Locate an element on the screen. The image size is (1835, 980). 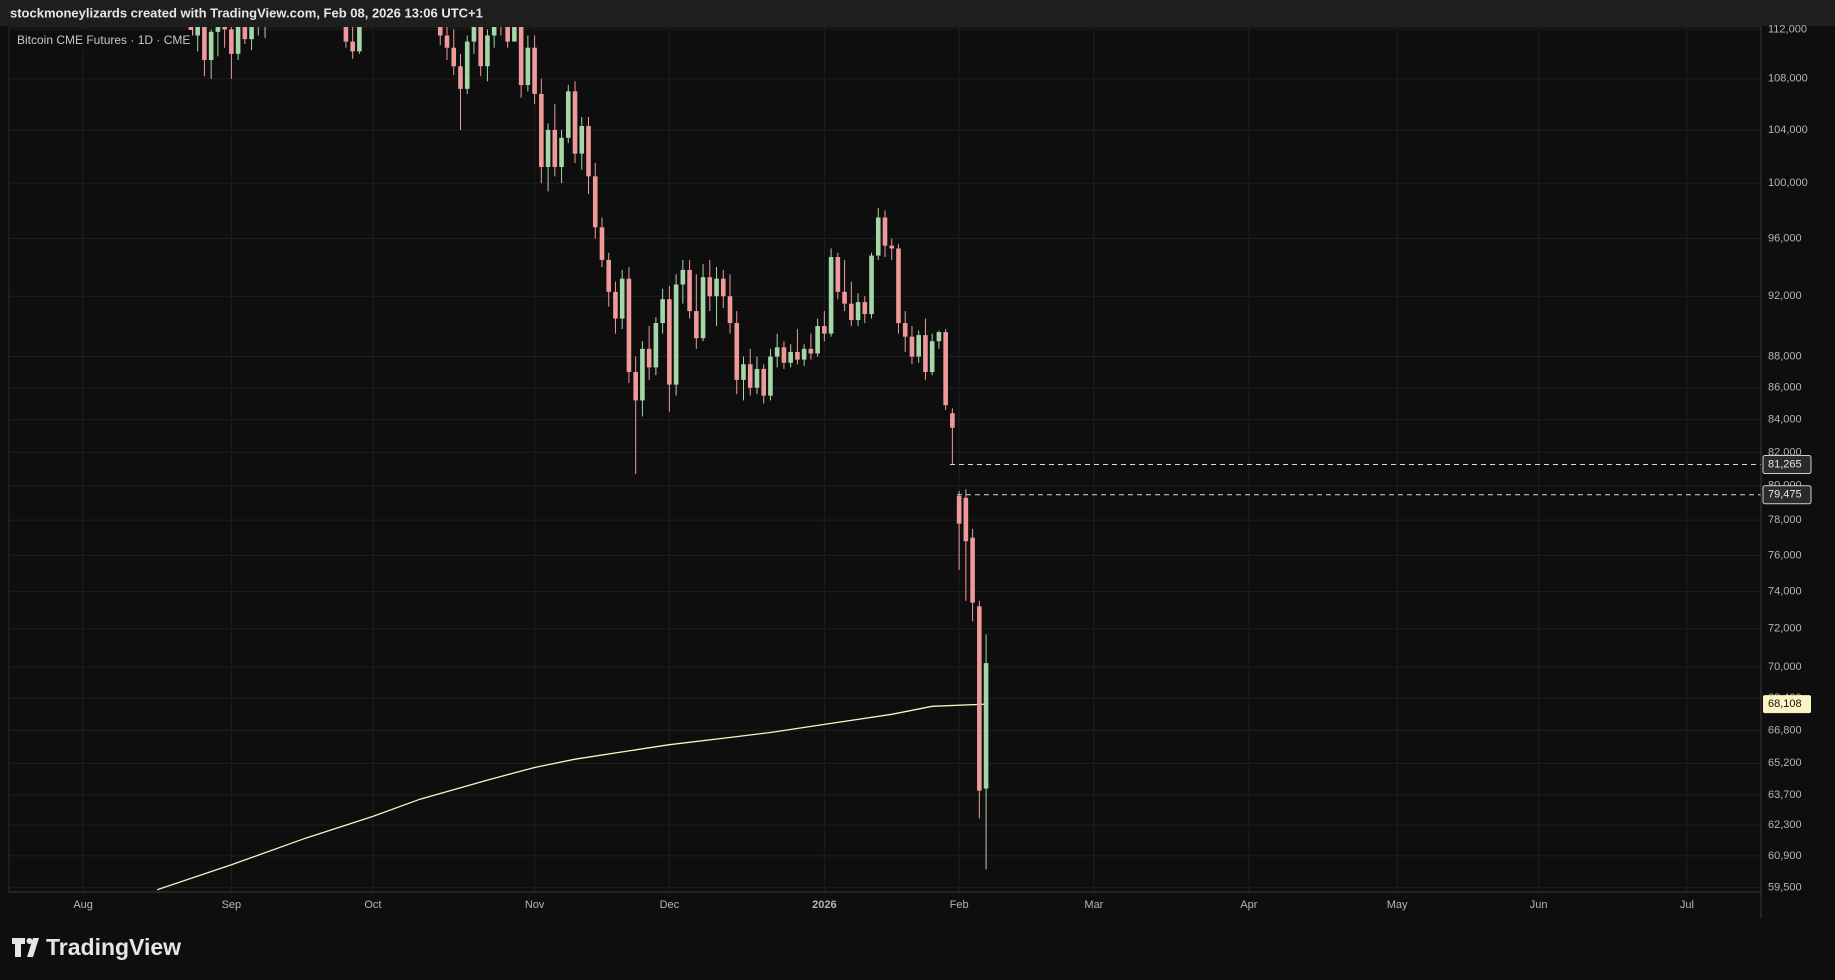
symbol-title: Bitcoin CME Futures · 1D · CME is located at coordinates (103, 40).